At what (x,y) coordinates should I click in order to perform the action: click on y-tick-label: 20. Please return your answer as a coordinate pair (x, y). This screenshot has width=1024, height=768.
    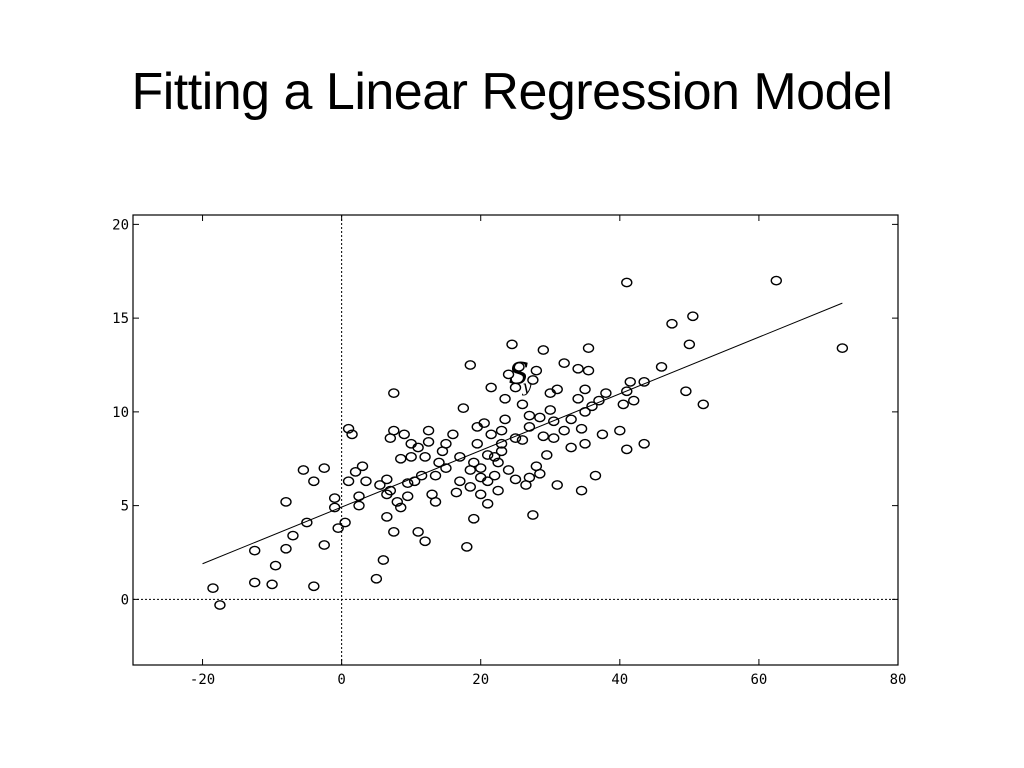
    Looking at the image, I should click on (120, 225).